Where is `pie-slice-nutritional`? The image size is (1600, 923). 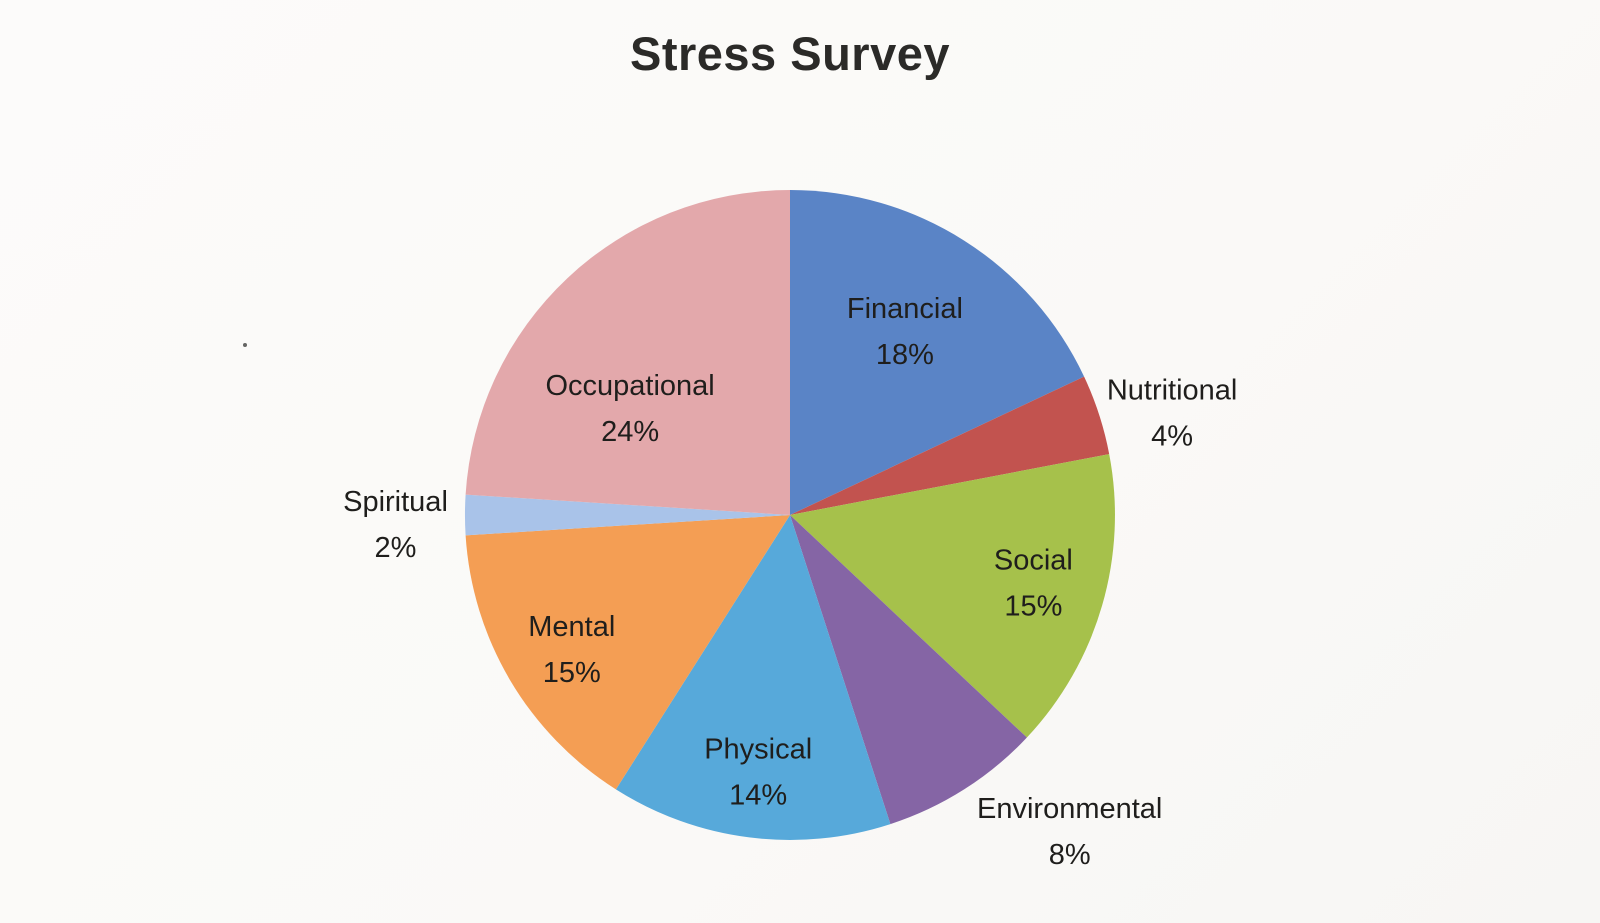 pie-slice-nutritional is located at coordinates (950, 445).